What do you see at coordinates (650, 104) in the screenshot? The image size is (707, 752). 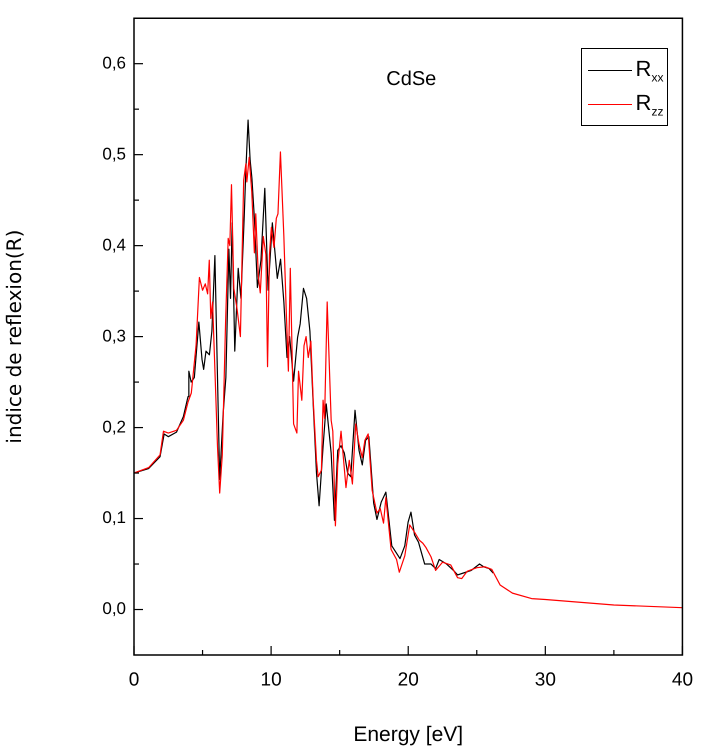 I see `legend-label: R$_{zz}$` at bounding box center [650, 104].